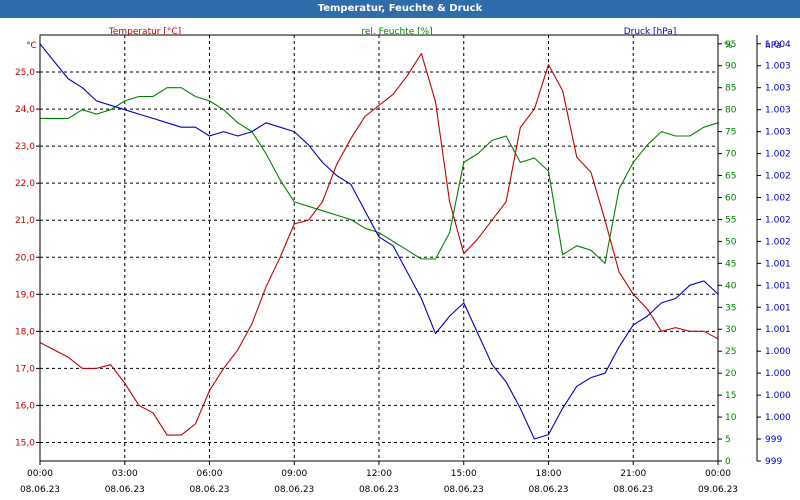  Describe the element at coordinates (549, 474) in the screenshot. I see `x-tick-label-time: 18:00` at that location.